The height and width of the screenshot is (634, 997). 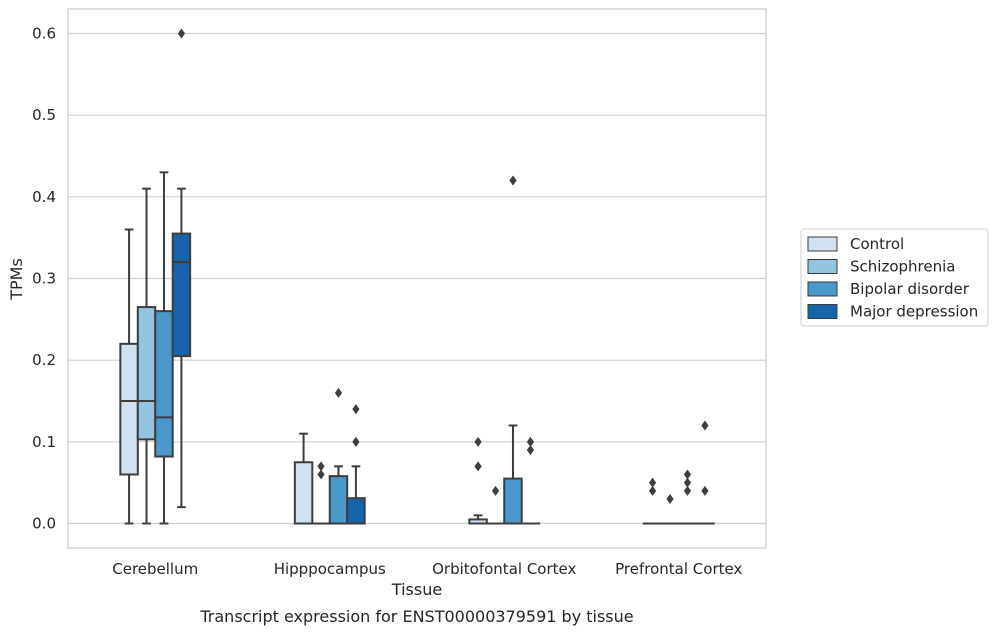 I want to click on y-tick-label: 0.4, so click(x=44, y=197).